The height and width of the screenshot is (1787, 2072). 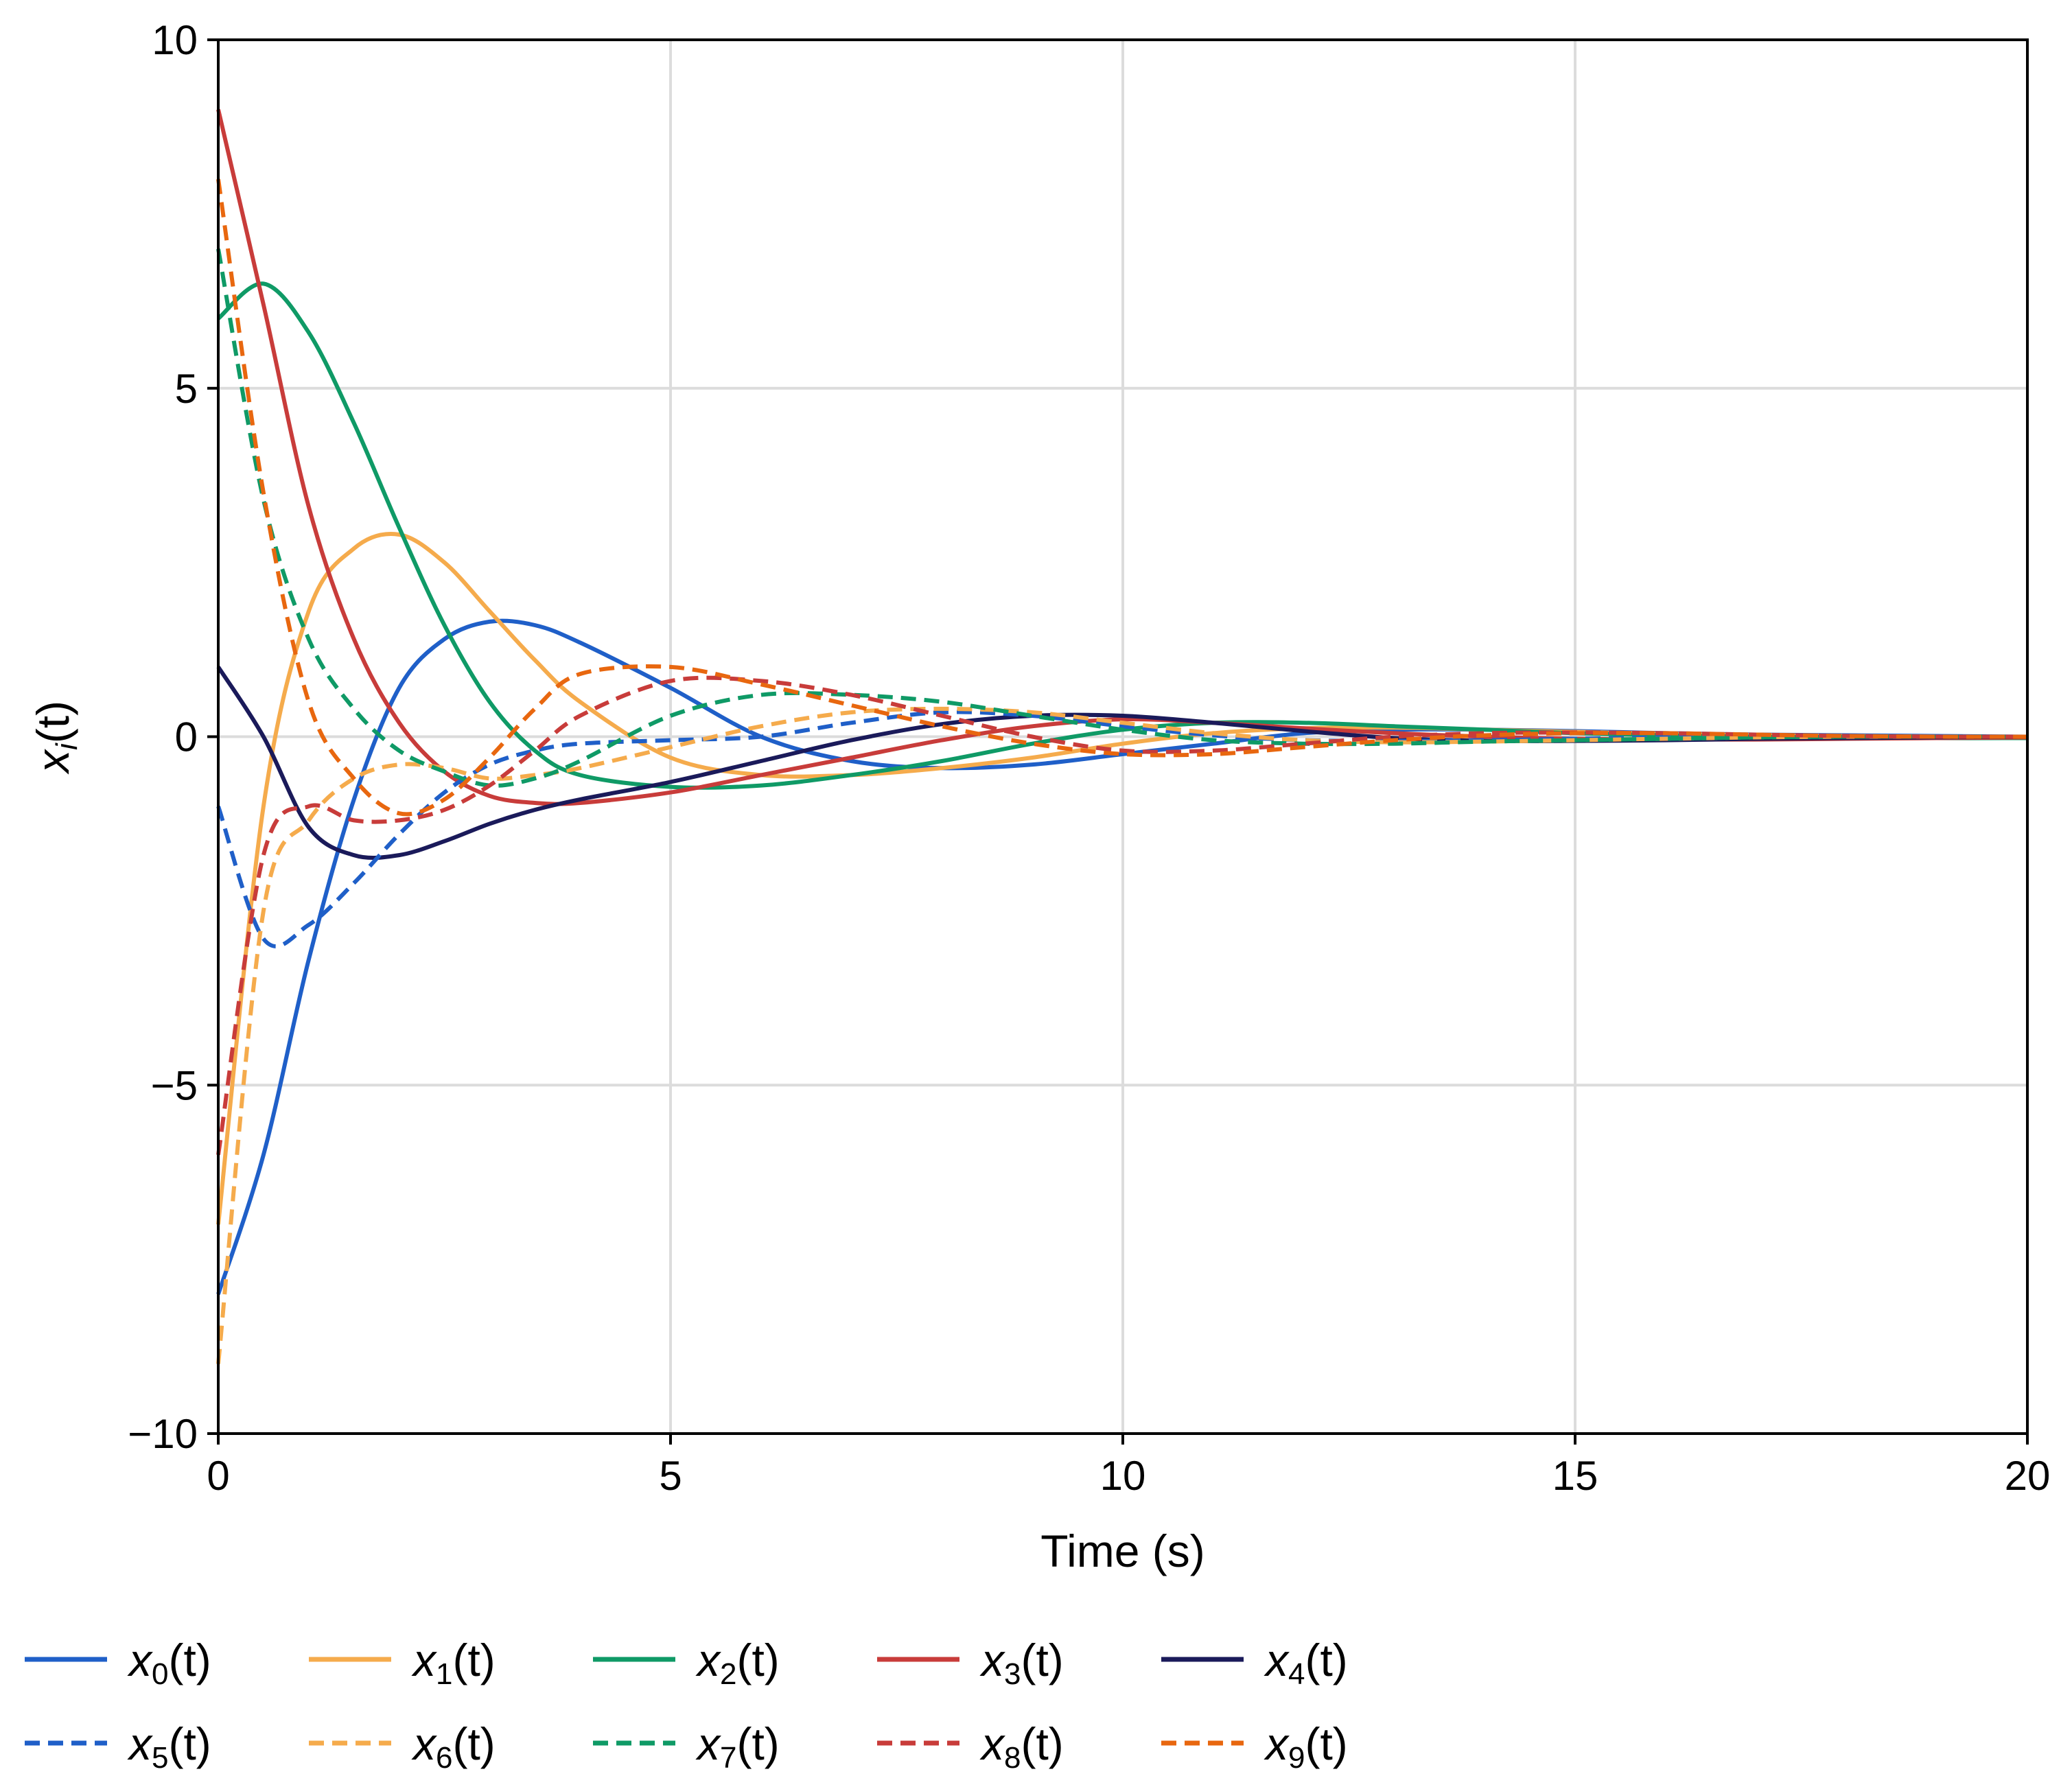 What do you see at coordinates (1121, 829) in the screenshot?
I see `series-line-x5` at bounding box center [1121, 829].